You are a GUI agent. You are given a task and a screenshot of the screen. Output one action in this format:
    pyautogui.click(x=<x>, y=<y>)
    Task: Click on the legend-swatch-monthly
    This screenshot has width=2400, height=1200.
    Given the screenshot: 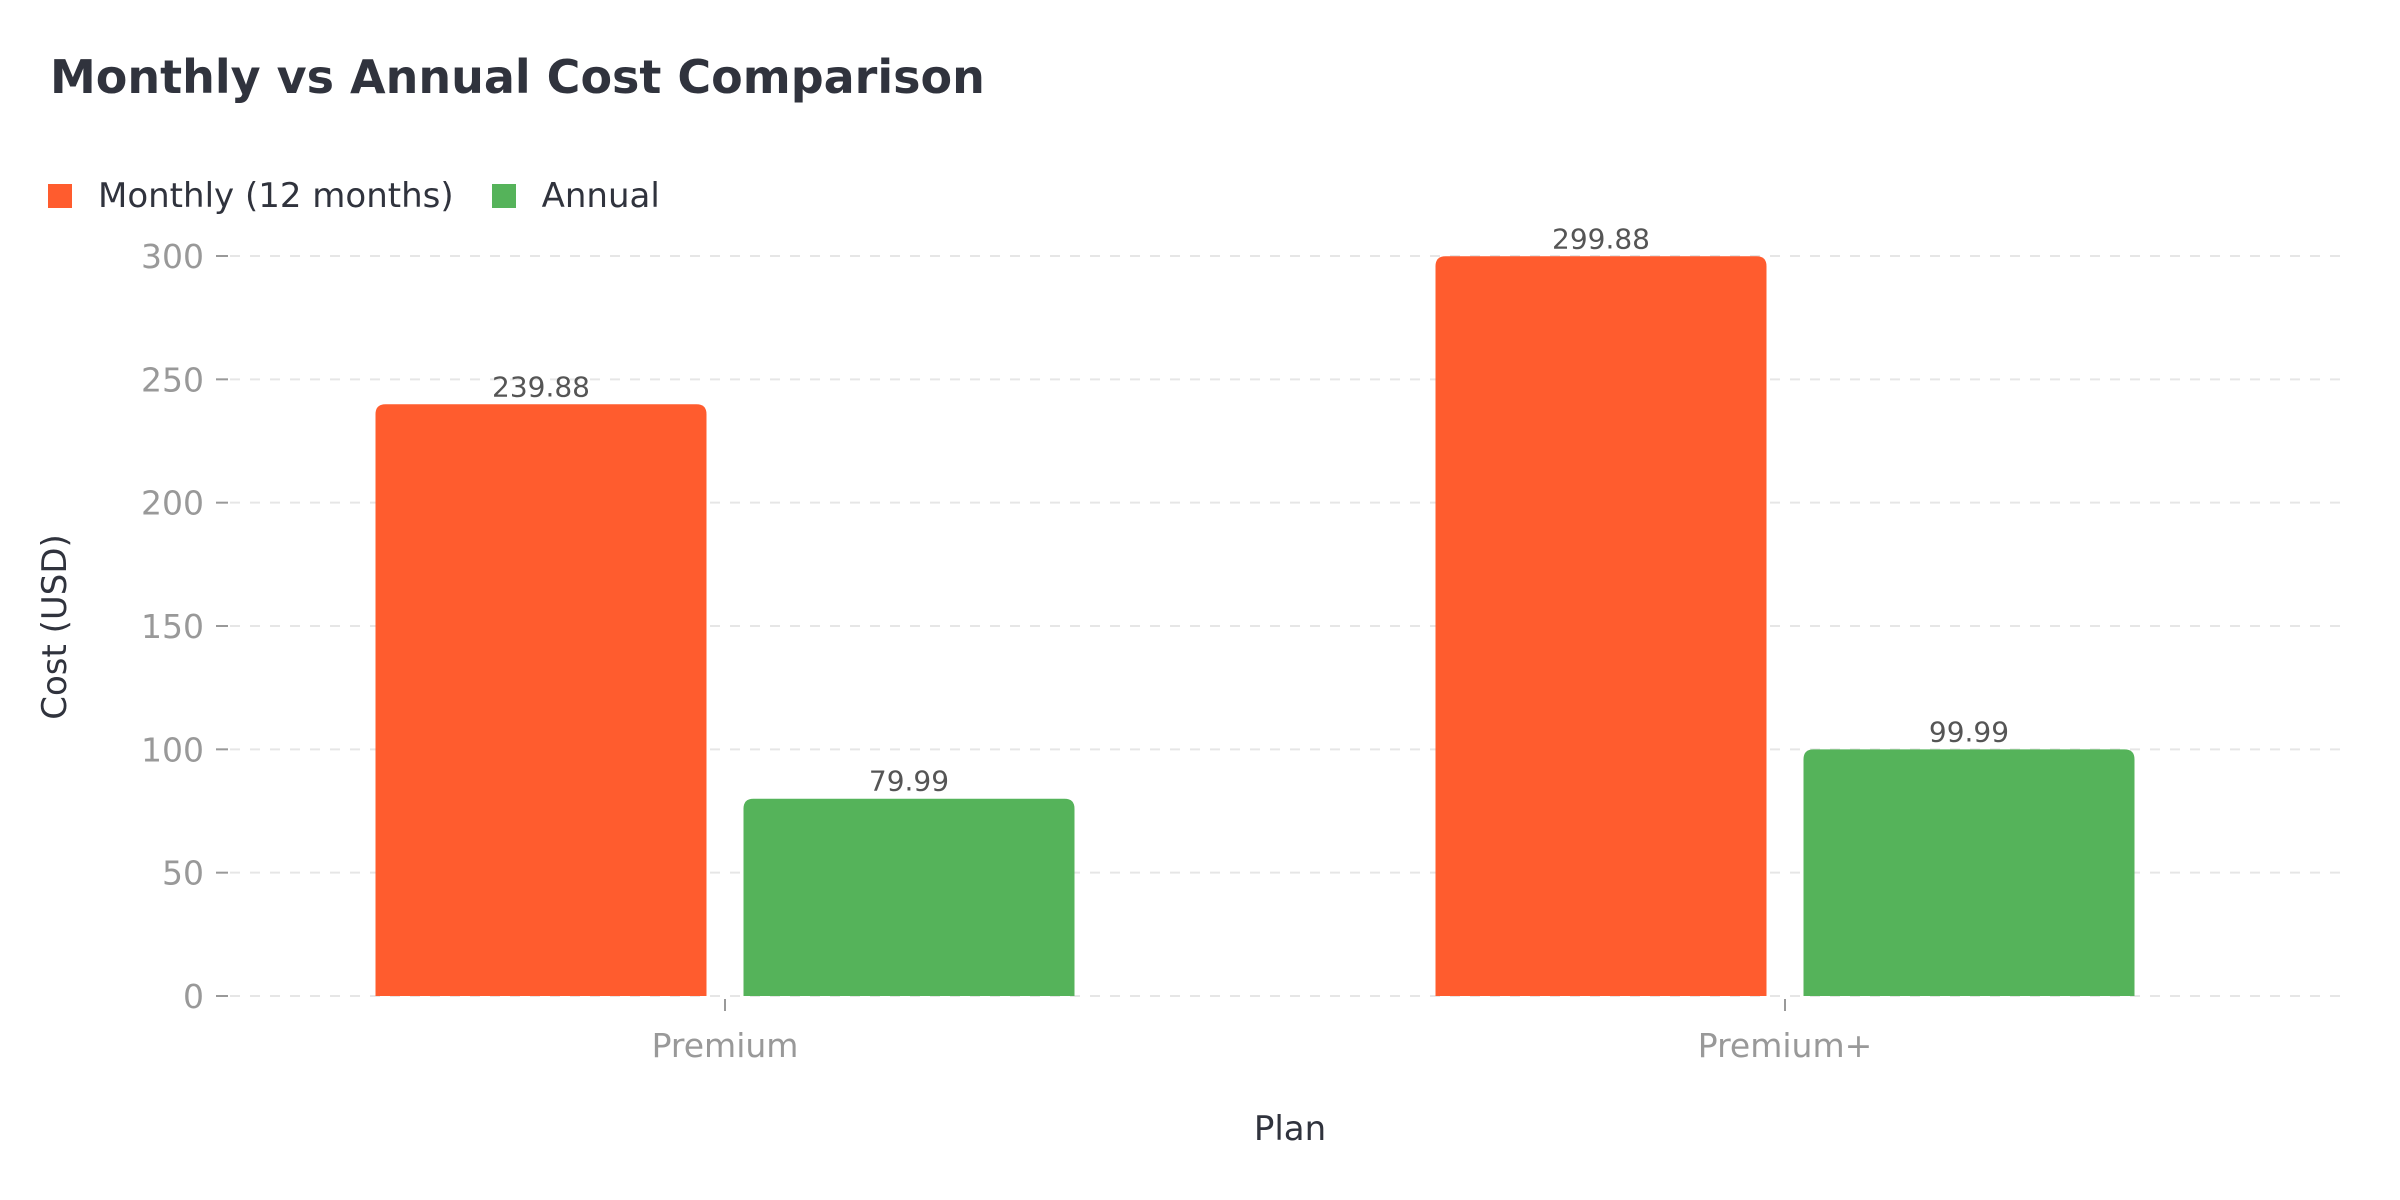 What is the action you would take?
    pyautogui.click(x=60, y=196)
    